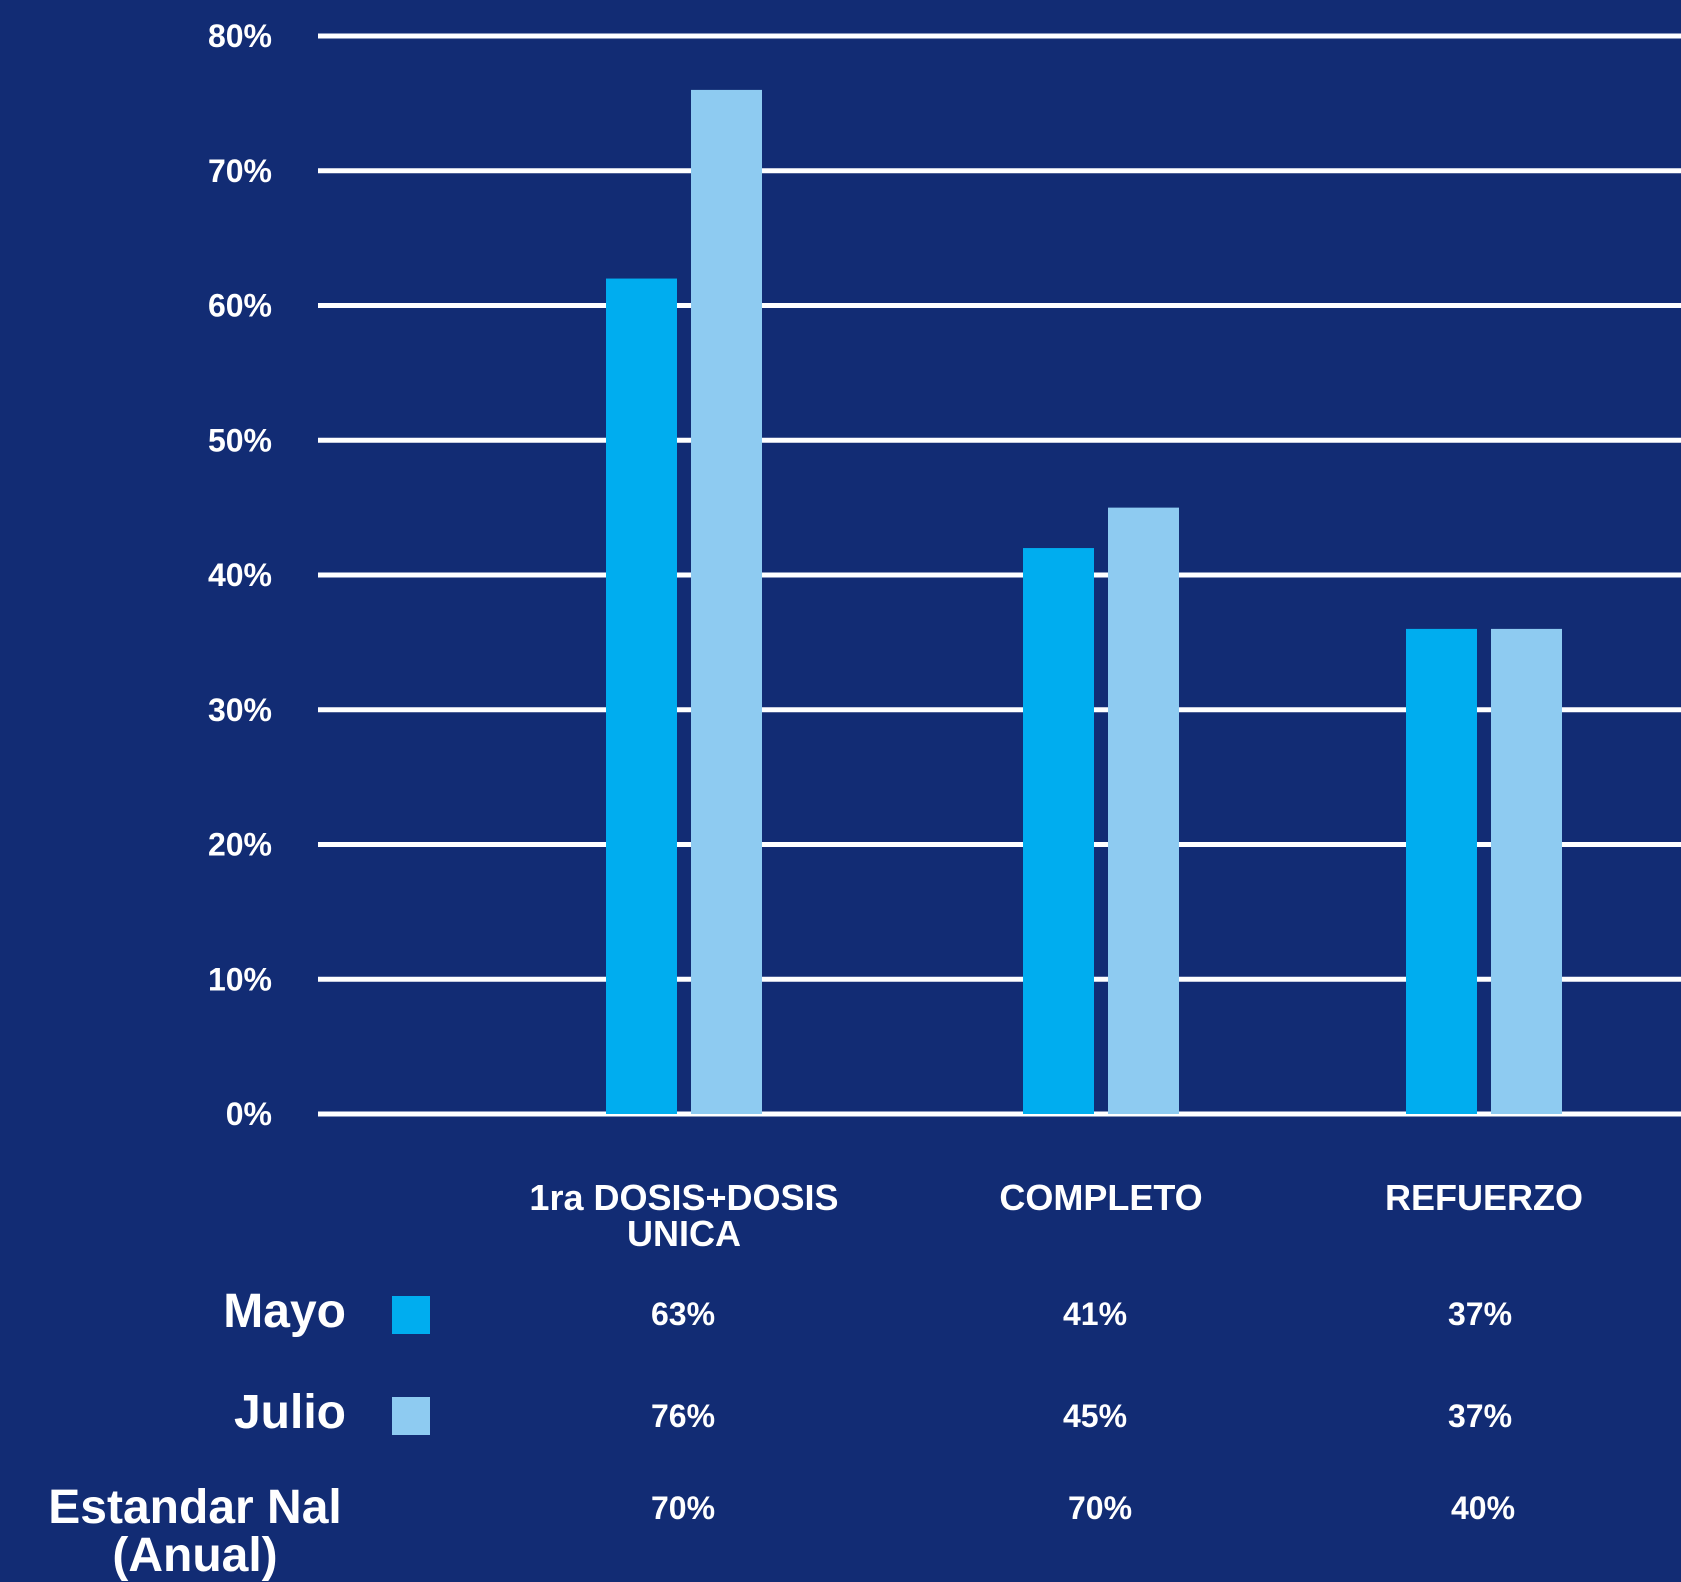 This screenshot has height=1582, width=1681. I want to click on x-category-label-1-line1: 1ra DOSIS+DOSIS, so click(683, 1197).